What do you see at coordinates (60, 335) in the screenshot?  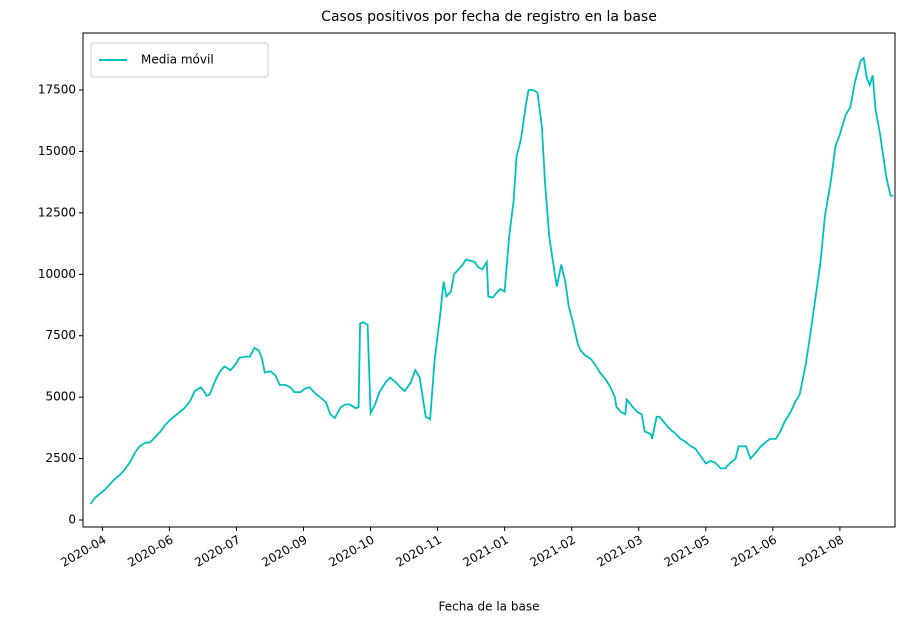 I see `y-tick-label: 7500` at bounding box center [60, 335].